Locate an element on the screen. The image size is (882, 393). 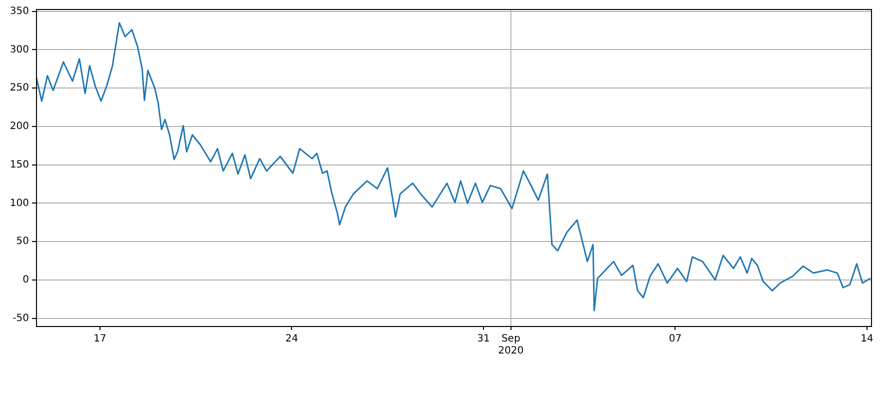
y-tick-label: 0 is located at coordinates (25, 280).